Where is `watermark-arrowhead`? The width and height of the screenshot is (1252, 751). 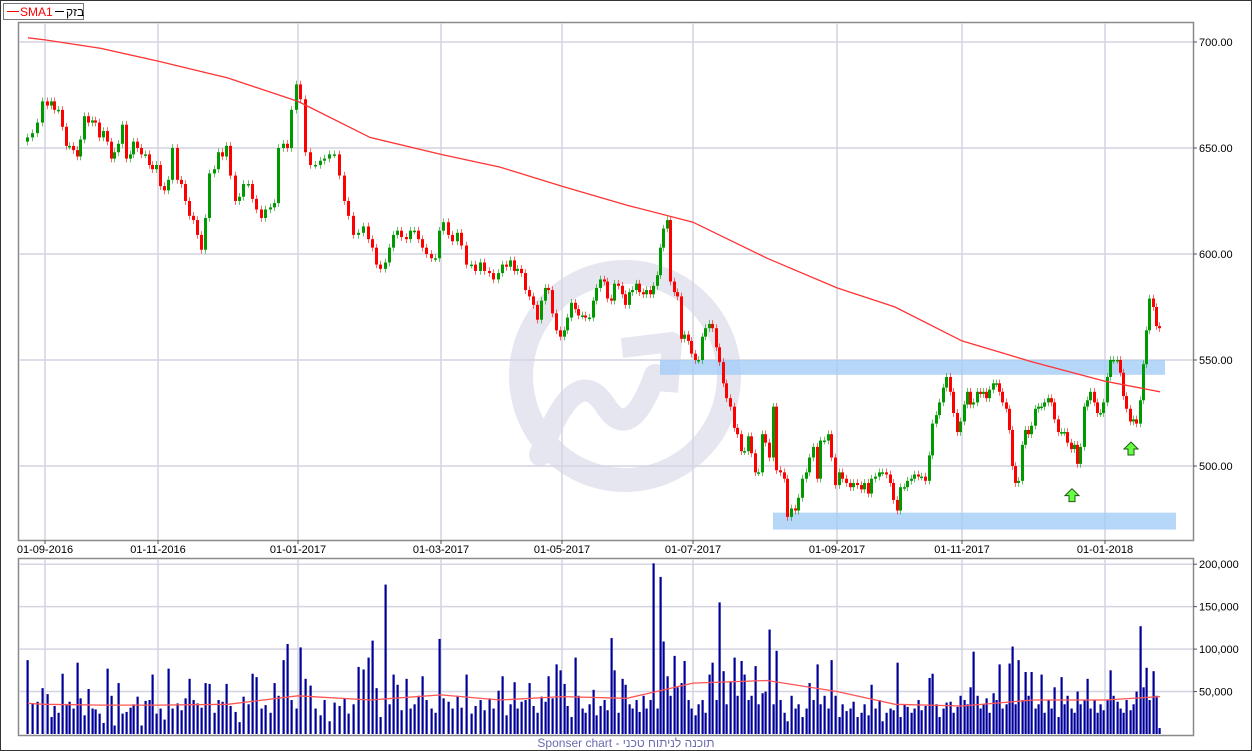
watermark-arrowhead is located at coordinates (651, 362).